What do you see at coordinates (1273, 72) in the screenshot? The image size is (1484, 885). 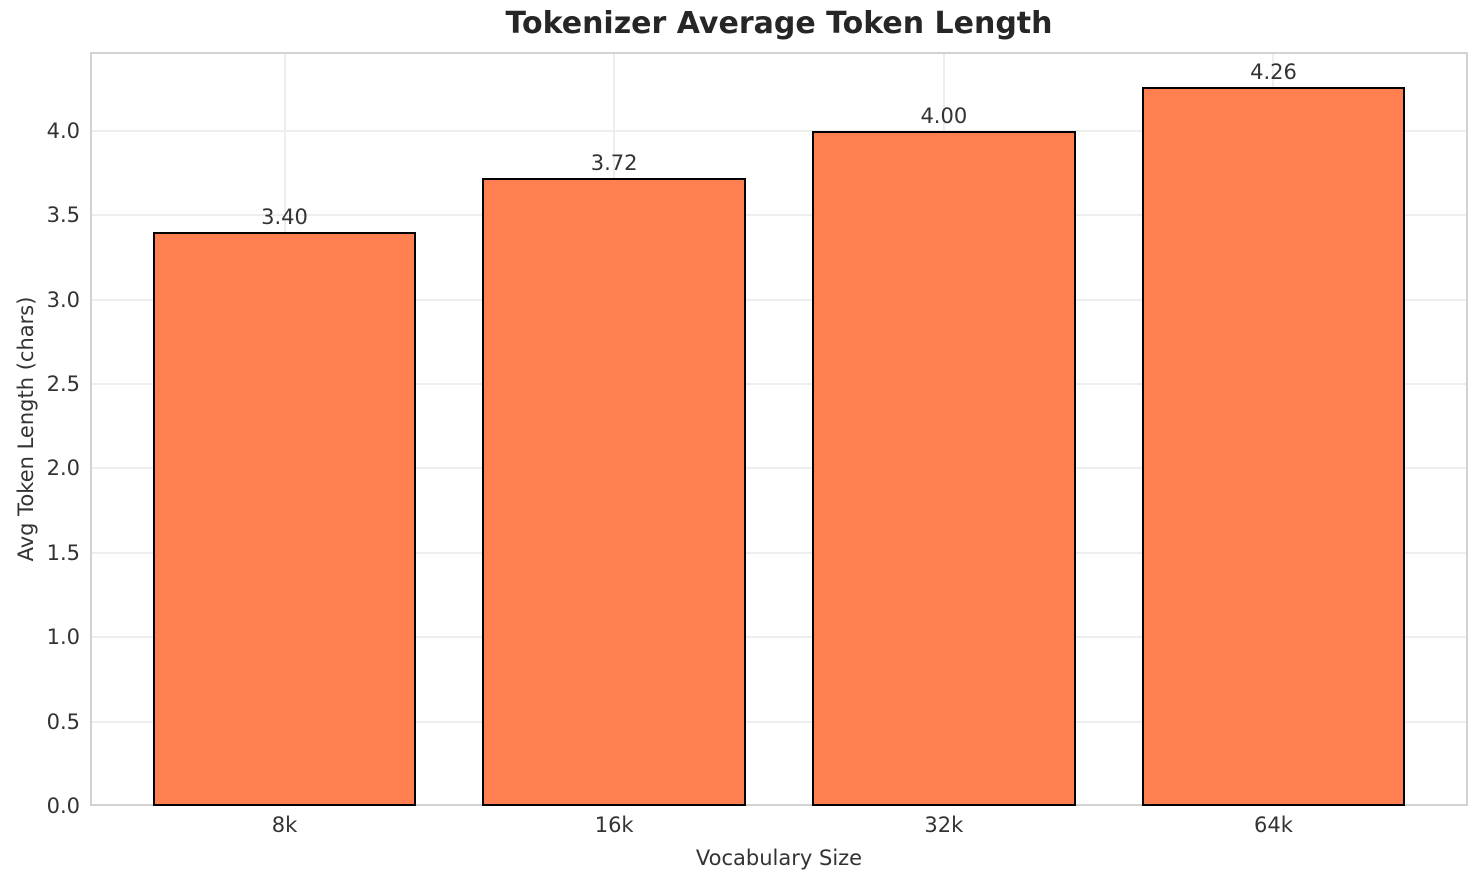 I see `bar-value-label: 4.26` at bounding box center [1273, 72].